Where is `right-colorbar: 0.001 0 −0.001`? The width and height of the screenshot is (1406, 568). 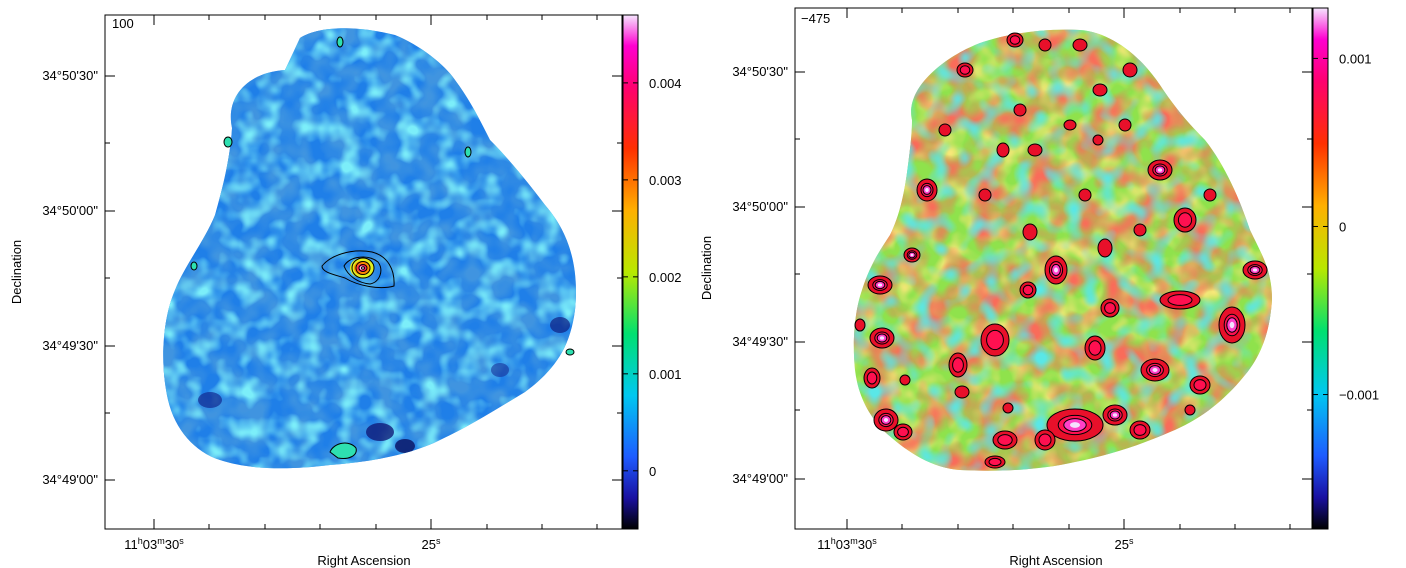
right-colorbar: 0.001 0 −0.001 is located at coordinates (1345, 268).